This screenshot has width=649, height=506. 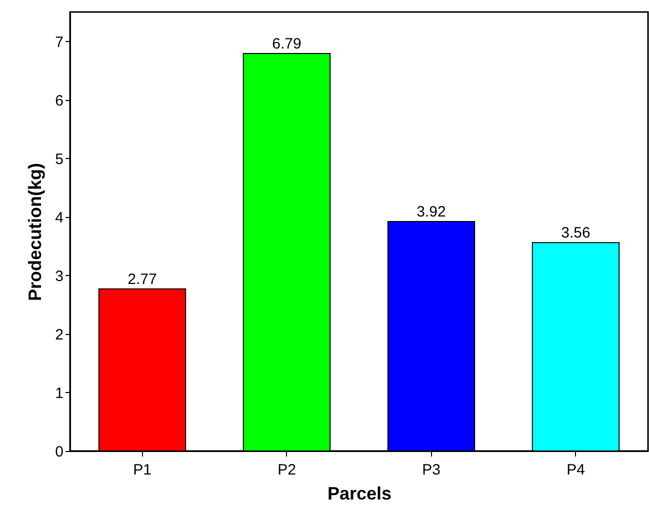 What do you see at coordinates (59, 101) in the screenshot?
I see `y-tick-label: 6` at bounding box center [59, 101].